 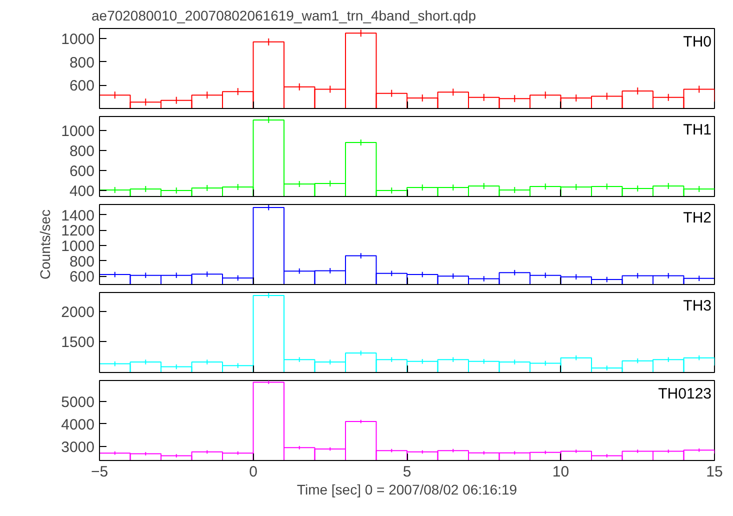 I want to click on text: TH3, so click(x=697, y=306).